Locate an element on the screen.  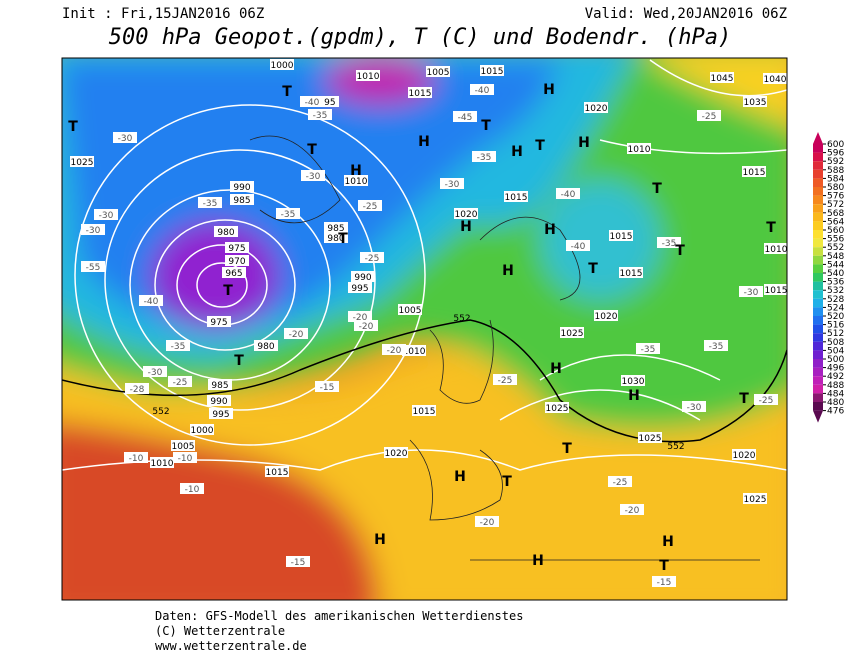
pressure-label: 985 is located at coordinates (335, 229).